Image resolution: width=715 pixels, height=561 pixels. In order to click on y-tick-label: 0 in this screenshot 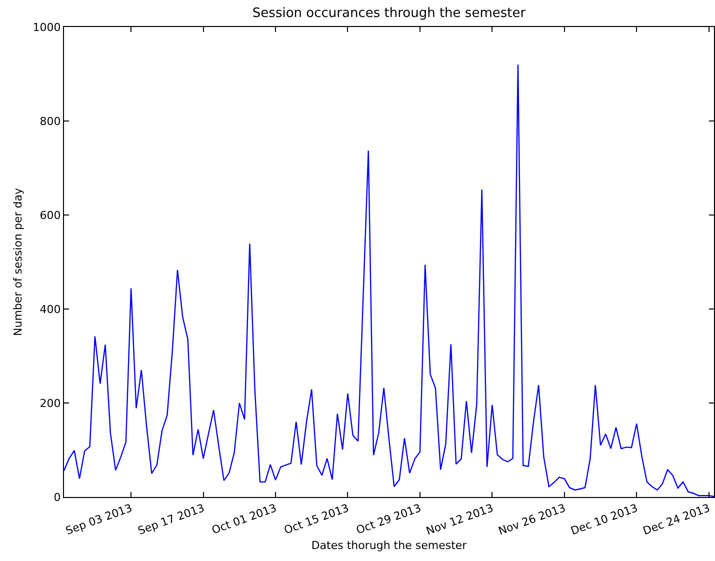, I will do `click(57, 497)`.